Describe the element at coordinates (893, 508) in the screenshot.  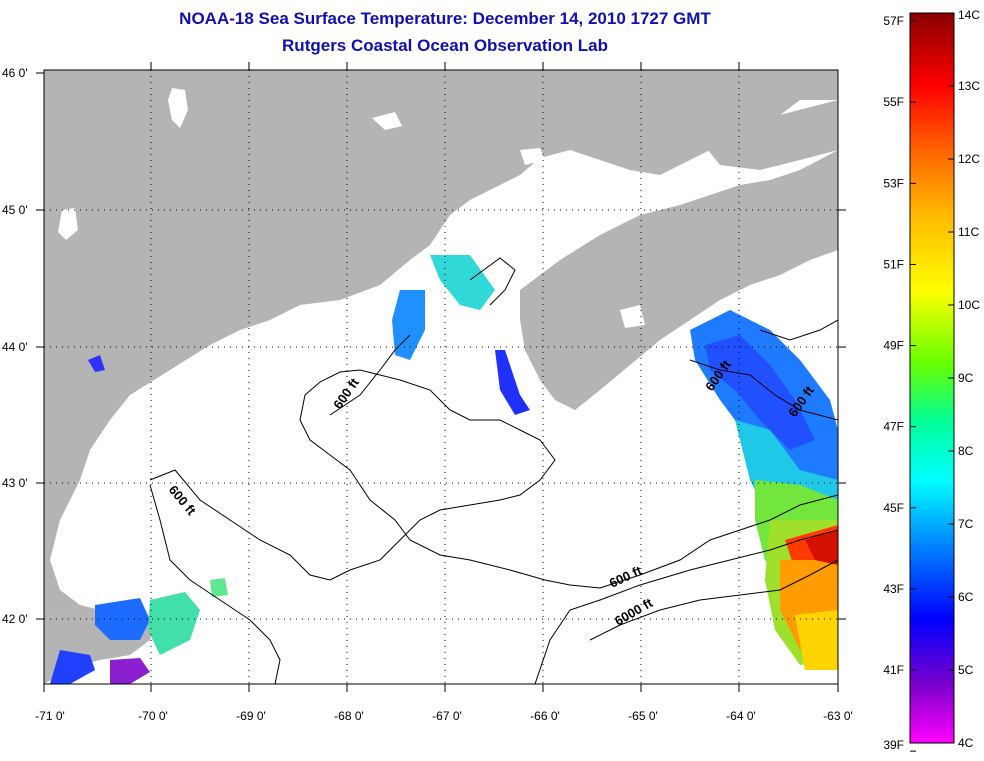
I see `colorbar-f-label: 45F` at that location.